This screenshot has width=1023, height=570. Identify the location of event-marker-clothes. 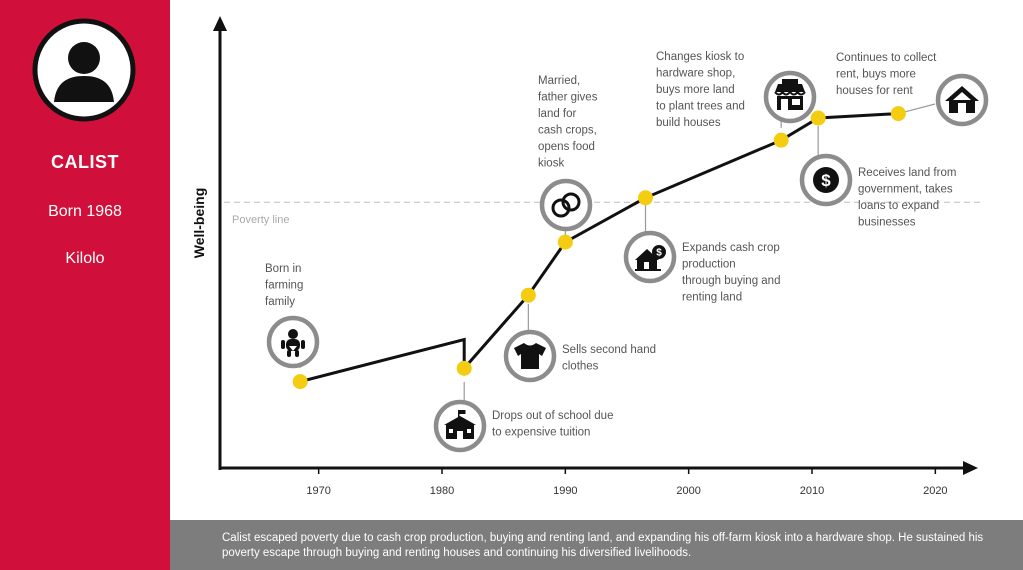
(528, 295).